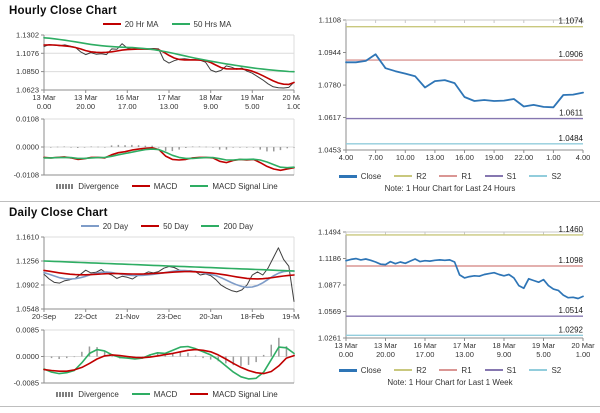  Describe the element at coordinates (27, 71) in the screenshot. I see `svg-text: 1.0850` at that location.